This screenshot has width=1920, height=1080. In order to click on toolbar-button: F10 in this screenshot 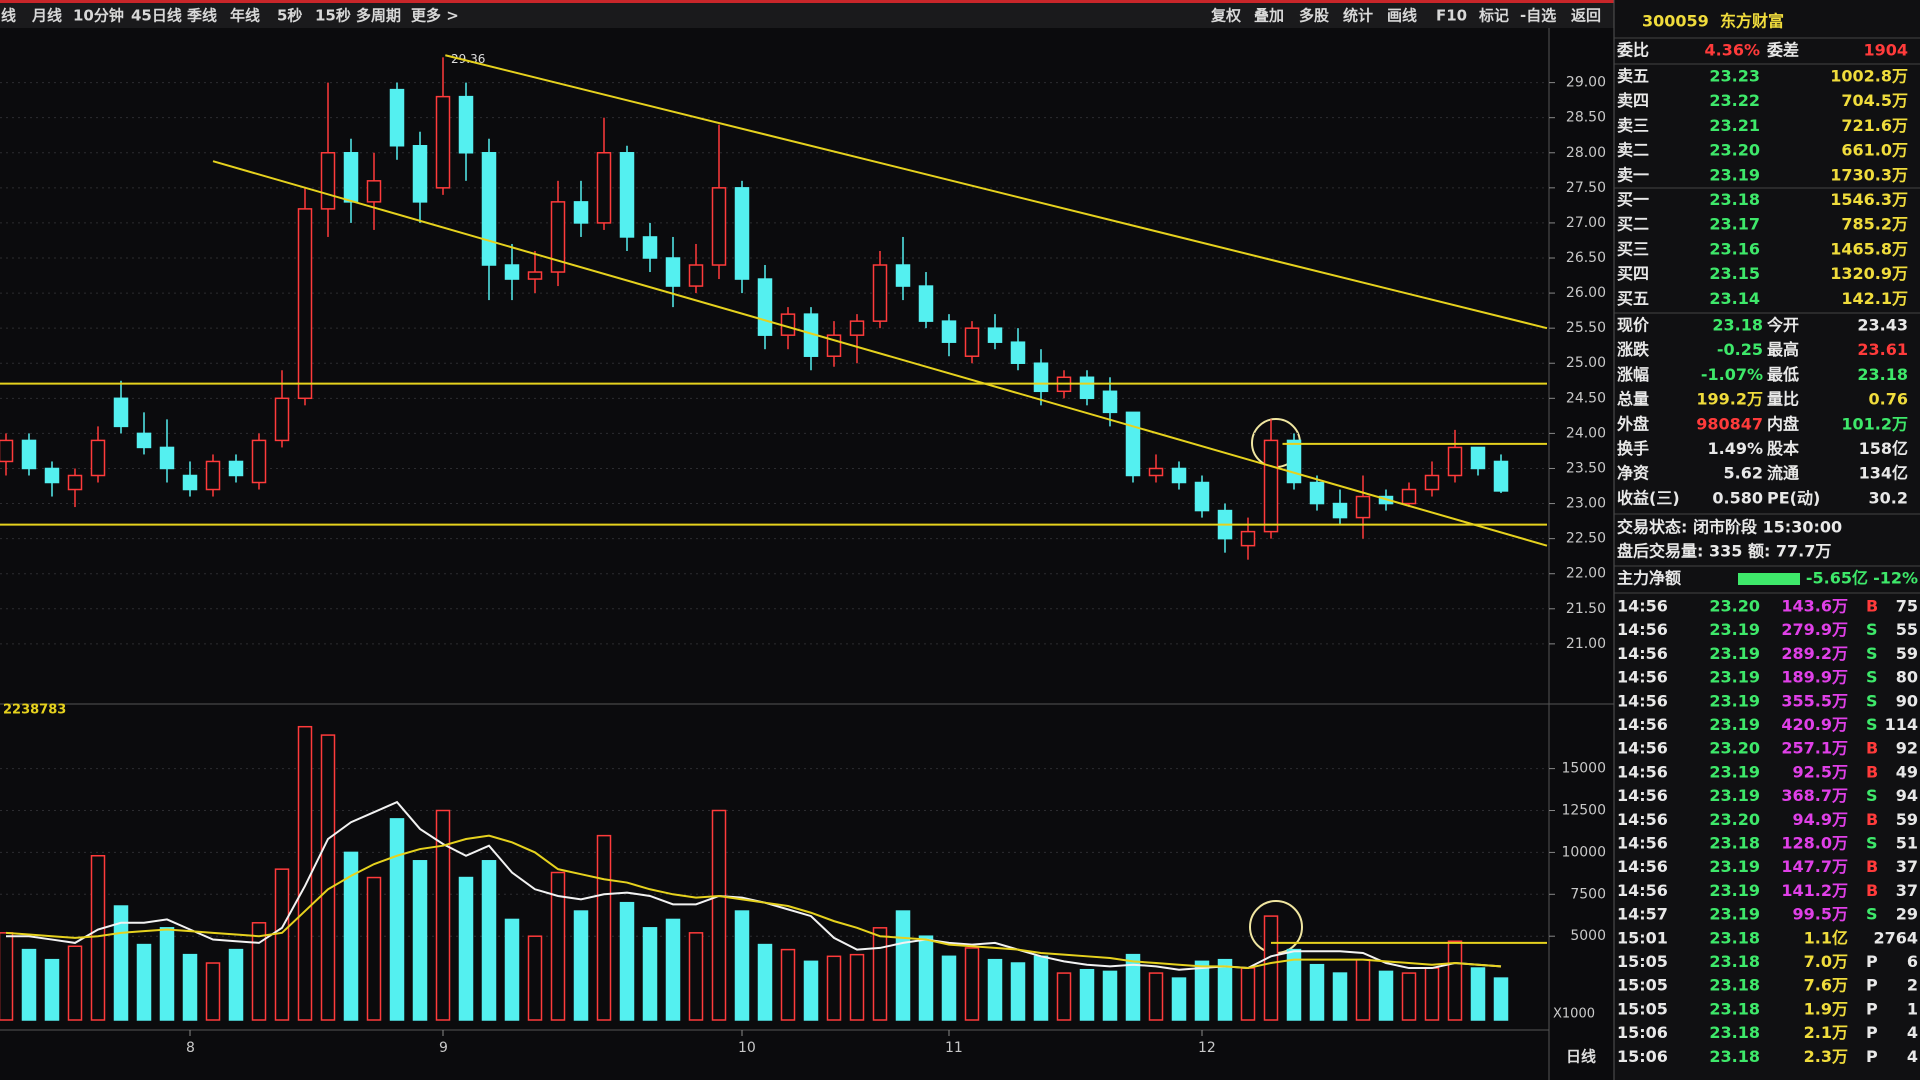, I will do `click(1451, 16)`.